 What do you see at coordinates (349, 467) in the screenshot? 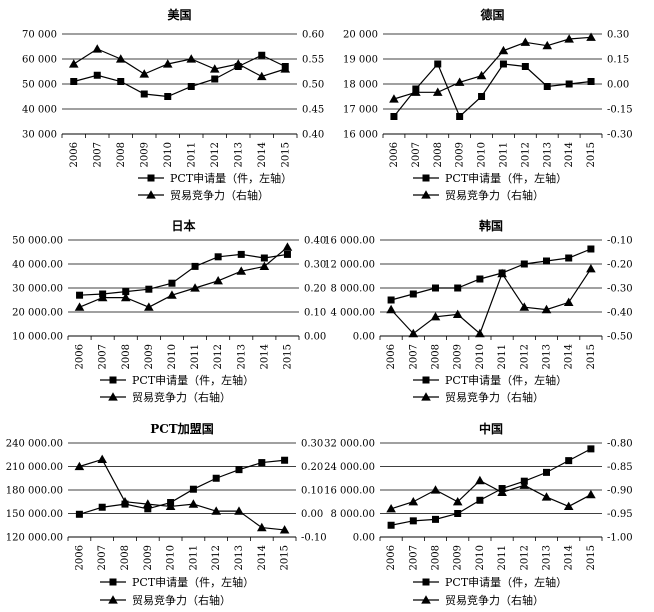
I see `left-tick-label: 24 000.00` at bounding box center [349, 467].